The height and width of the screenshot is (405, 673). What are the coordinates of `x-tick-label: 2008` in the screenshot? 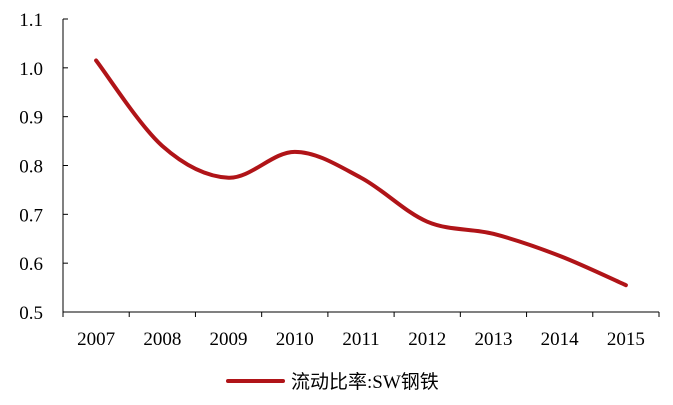 It's located at (162, 339).